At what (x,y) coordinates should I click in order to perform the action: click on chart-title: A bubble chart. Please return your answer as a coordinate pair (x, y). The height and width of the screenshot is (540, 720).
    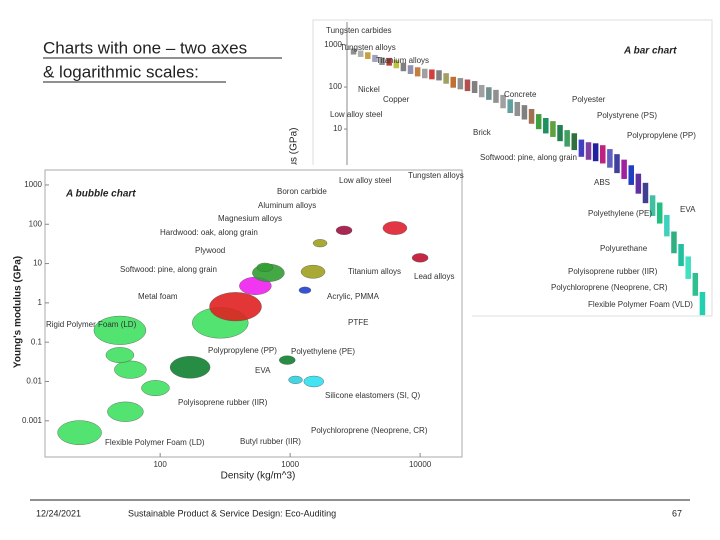
    Looking at the image, I should click on (100, 194).